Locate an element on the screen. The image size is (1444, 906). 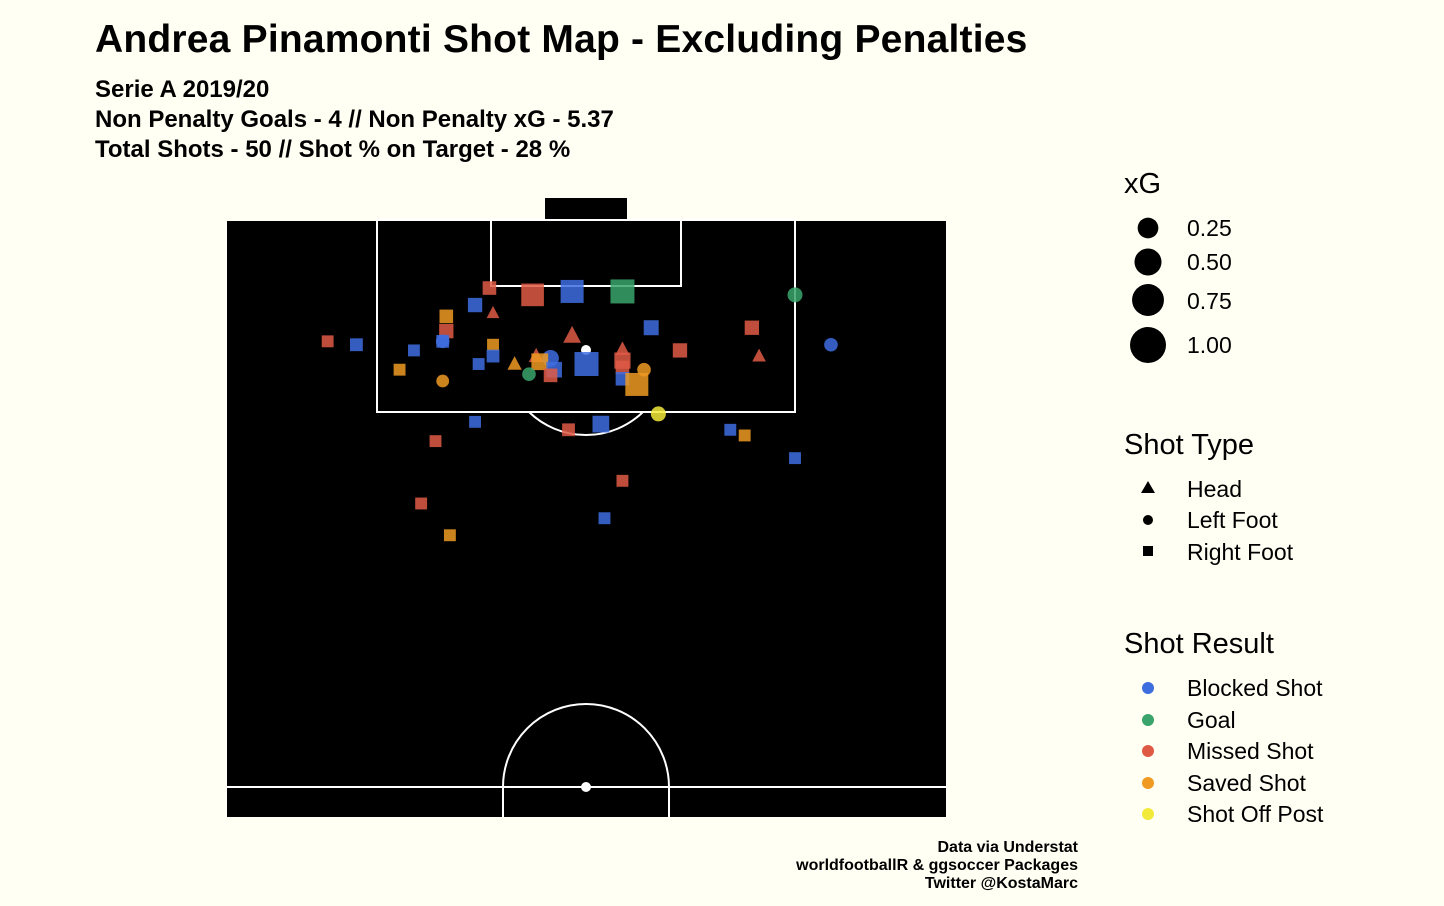
legend-result-label: Missed Shot is located at coordinates (1250, 751).